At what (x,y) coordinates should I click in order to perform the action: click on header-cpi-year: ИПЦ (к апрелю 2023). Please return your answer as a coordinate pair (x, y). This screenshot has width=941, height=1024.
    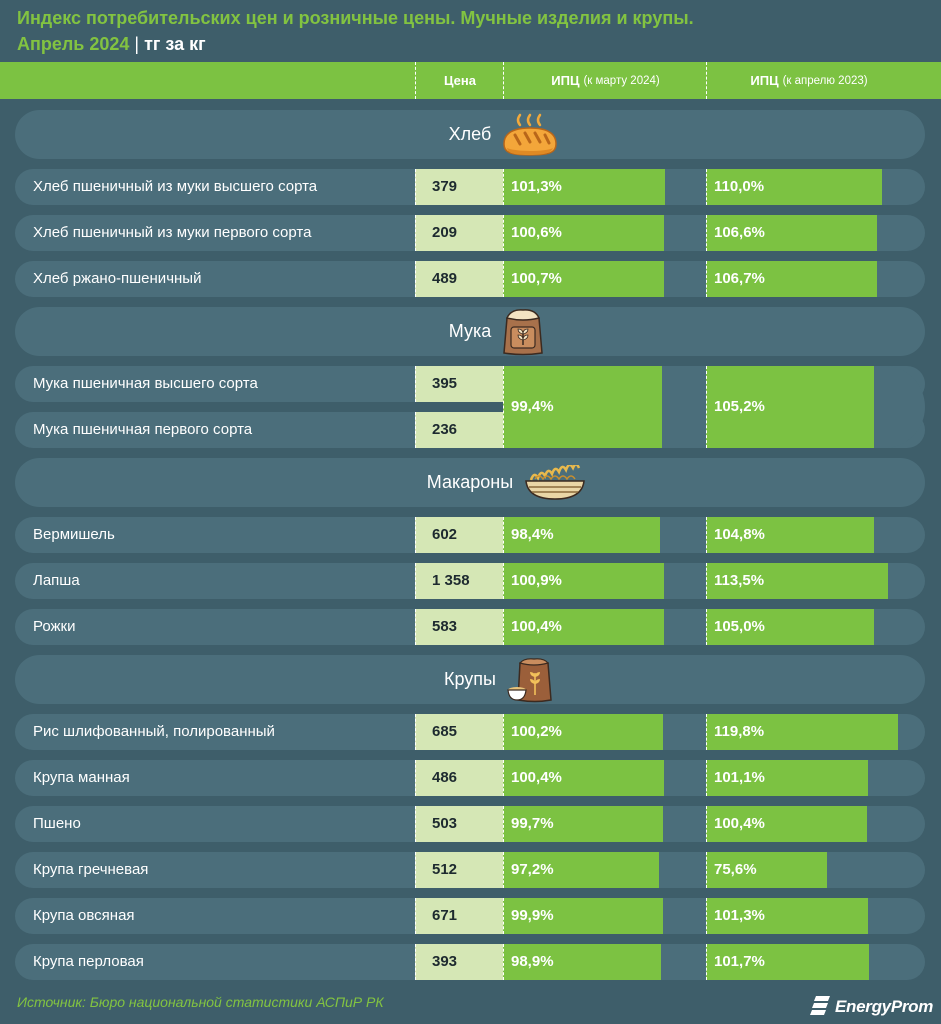
    Looking at the image, I should click on (808, 80).